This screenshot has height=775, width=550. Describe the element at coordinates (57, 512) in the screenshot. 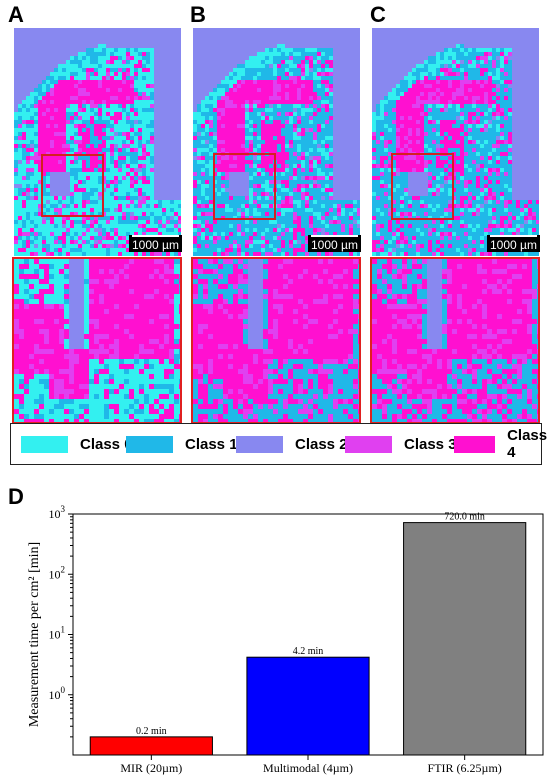

I see `y-tick-label-3: 10³` at that location.